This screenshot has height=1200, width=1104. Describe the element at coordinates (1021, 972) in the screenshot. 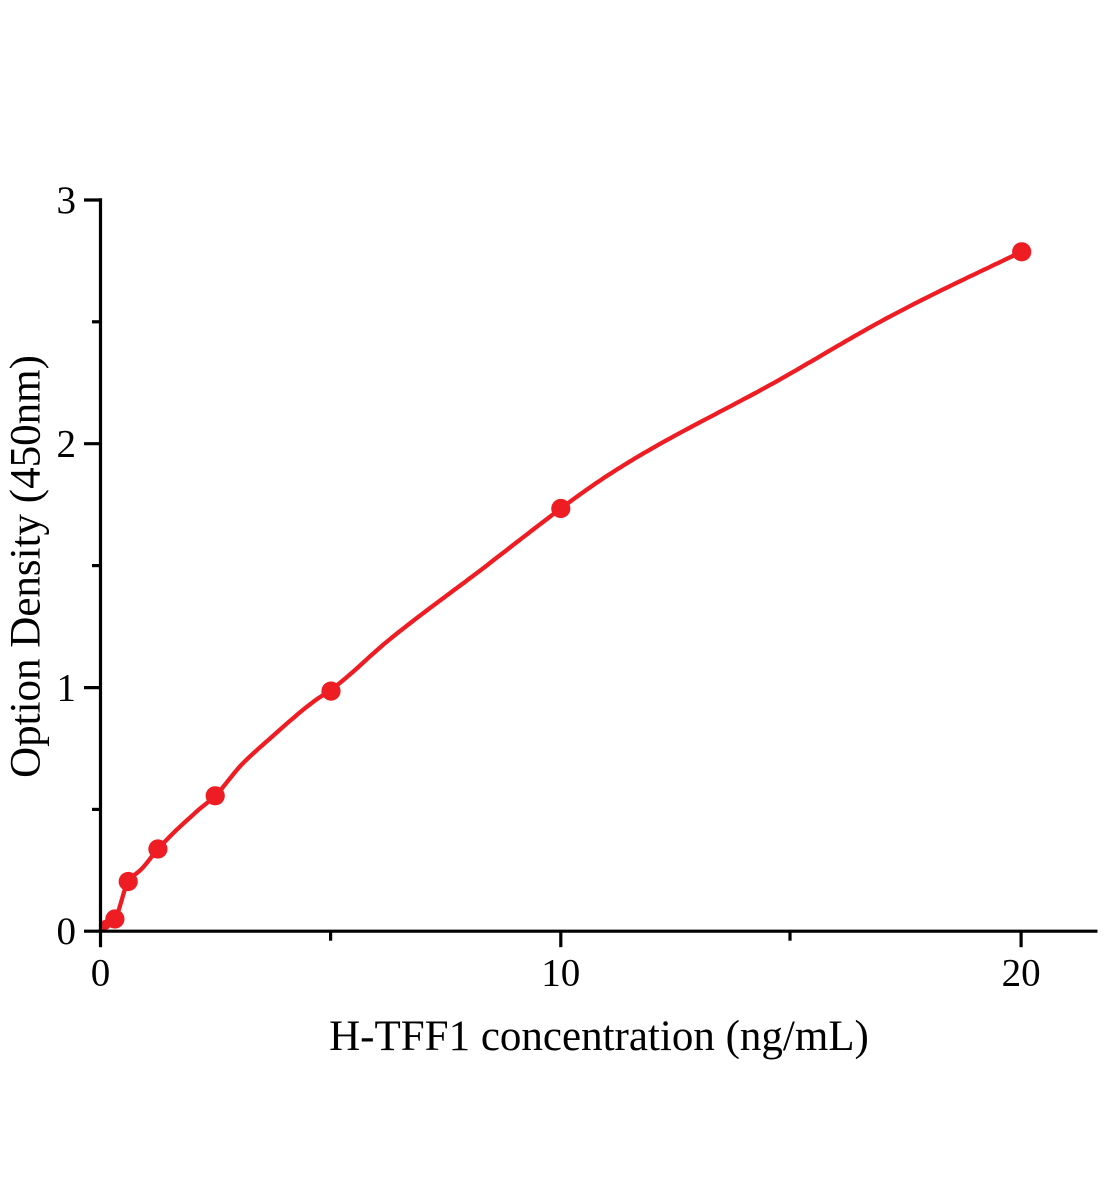

I see `svg-text: 20` at that location.